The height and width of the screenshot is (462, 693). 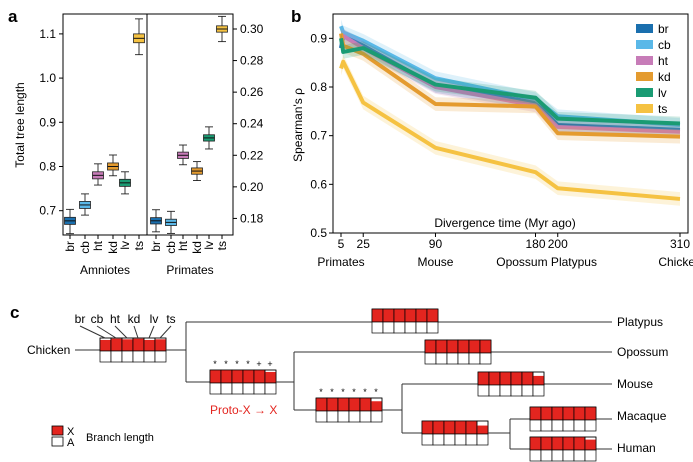 What do you see at coordinates (252, 29) in the screenshot?
I see `y-tick-label: 0.30` at bounding box center [252, 29].